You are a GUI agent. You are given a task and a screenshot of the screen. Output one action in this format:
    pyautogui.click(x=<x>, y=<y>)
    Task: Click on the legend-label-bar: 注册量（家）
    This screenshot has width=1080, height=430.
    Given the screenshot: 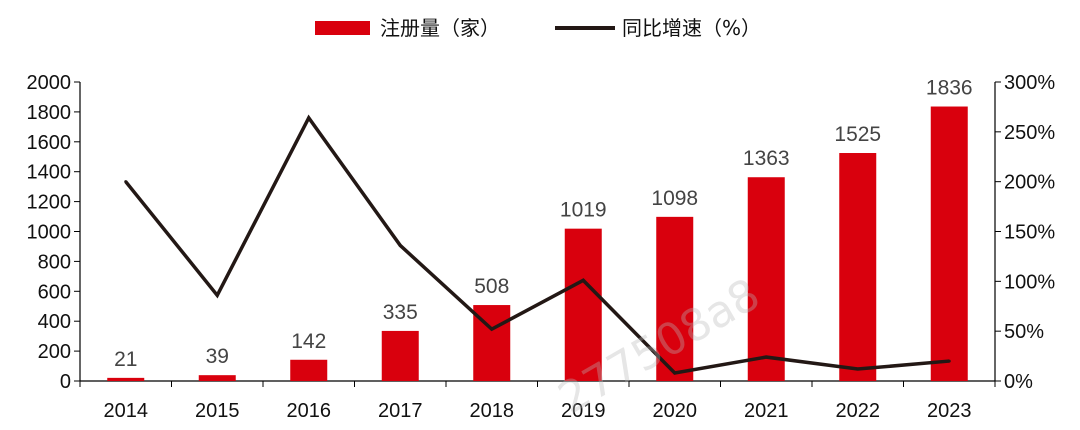 What is the action you would take?
    pyautogui.click(x=440, y=28)
    